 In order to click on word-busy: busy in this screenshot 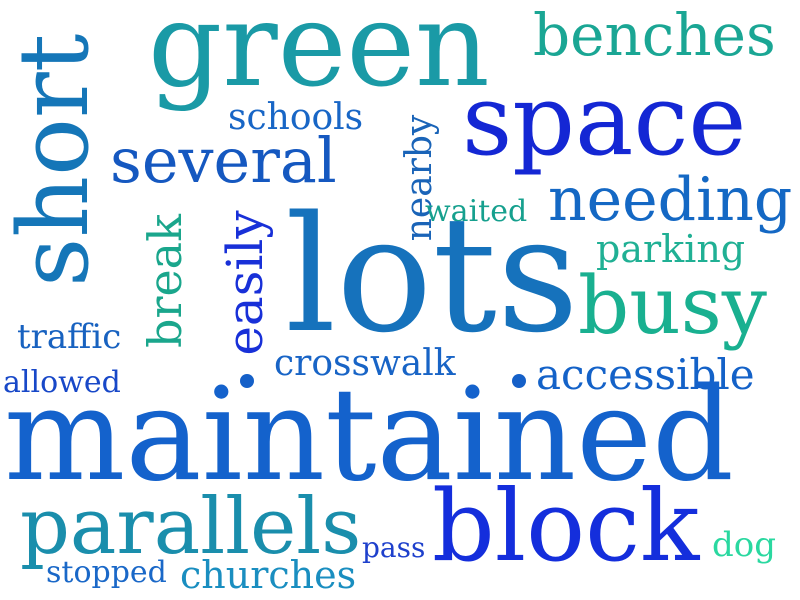, I will do `click(672, 305)`.